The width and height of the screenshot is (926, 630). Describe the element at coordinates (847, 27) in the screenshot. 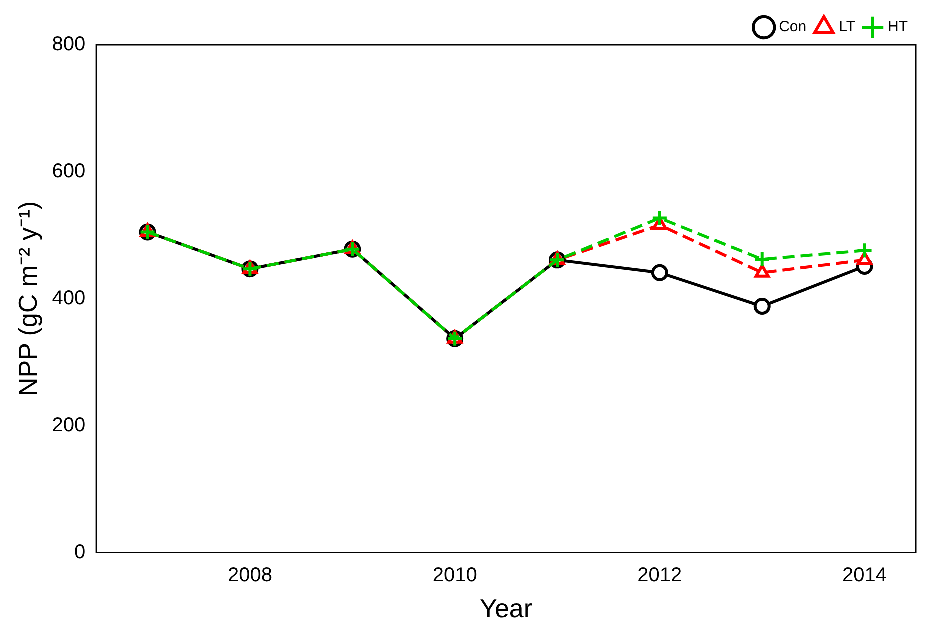

I see `legend-label: LT` at that location.